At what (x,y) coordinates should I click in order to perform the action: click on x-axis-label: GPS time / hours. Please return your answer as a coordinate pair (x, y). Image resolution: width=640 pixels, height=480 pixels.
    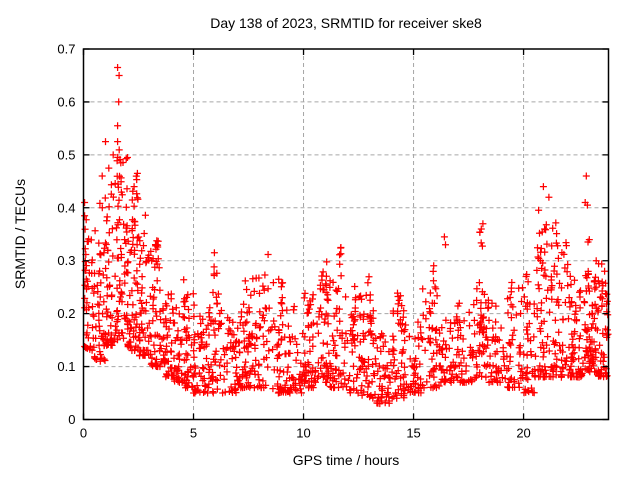
    Looking at the image, I should click on (346, 460).